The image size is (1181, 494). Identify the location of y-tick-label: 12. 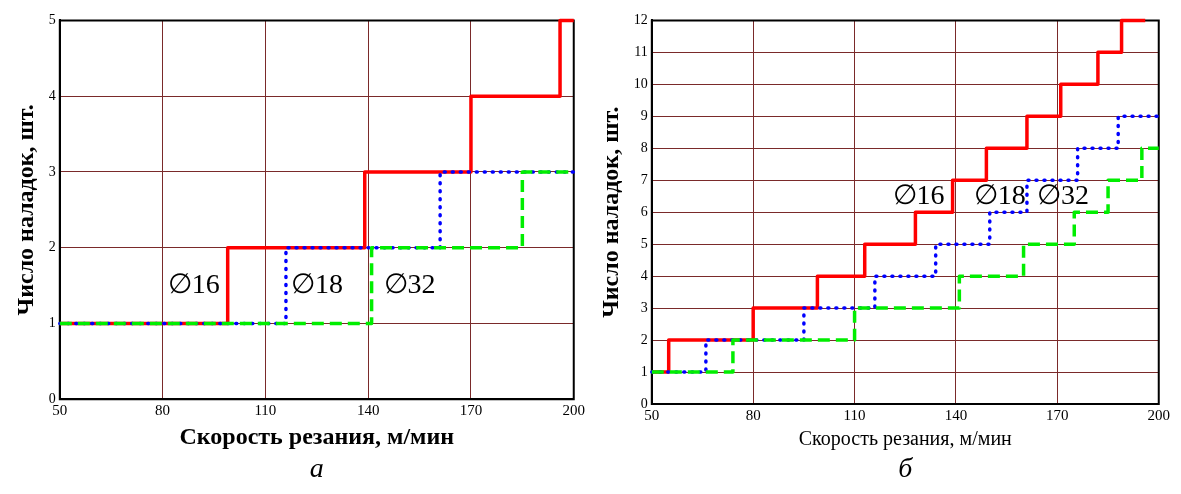
(640, 20).